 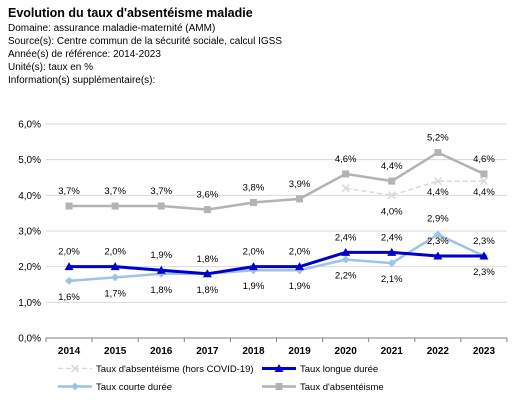 I want to click on data-label-hors-covid: 4,4%, so click(x=438, y=192).